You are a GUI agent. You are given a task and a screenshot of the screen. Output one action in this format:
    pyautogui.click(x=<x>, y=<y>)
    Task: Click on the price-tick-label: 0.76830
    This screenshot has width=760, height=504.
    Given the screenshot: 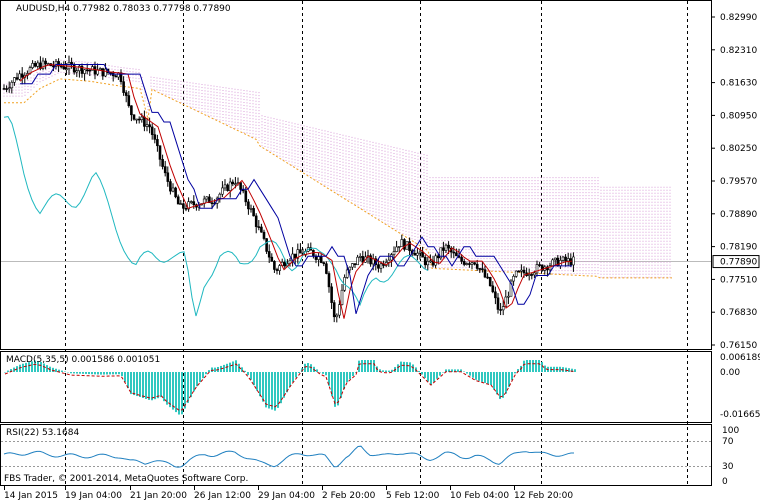 What is the action you would take?
    pyautogui.click(x=738, y=313)
    